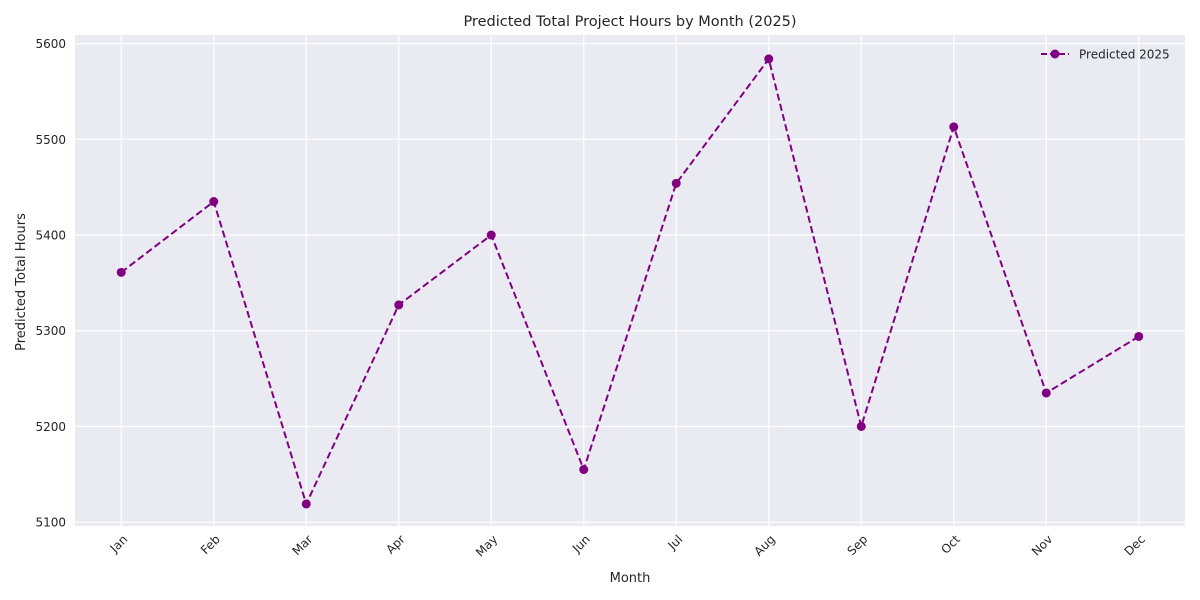  Describe the element at coordinates (1124, 55) in the screenshot. I see `legend-label: Predicted 2025` at that location.